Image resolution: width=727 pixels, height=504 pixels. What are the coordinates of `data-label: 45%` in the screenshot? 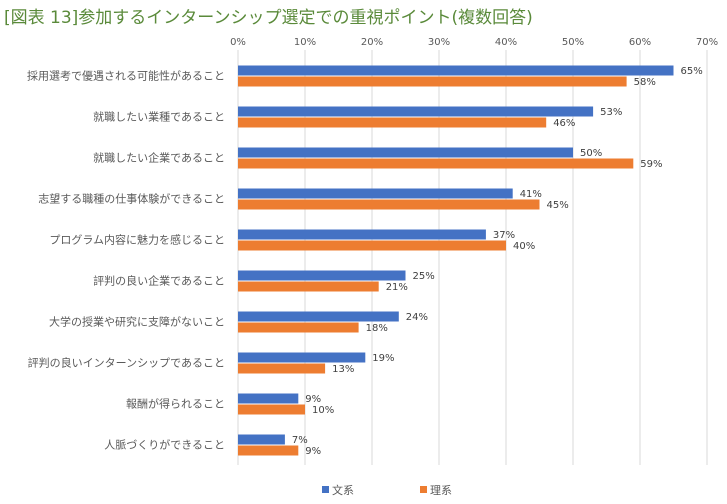 It's located at (558, 205).